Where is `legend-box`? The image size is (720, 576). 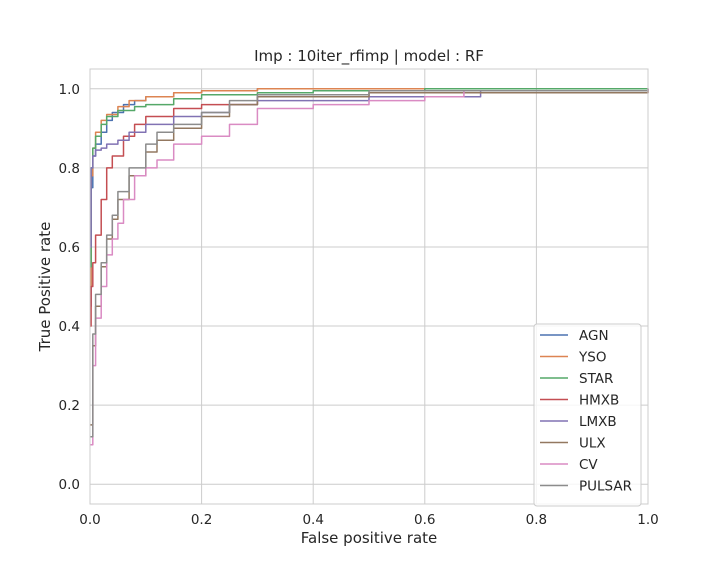 legend-box is located at coordinates (587, 415).